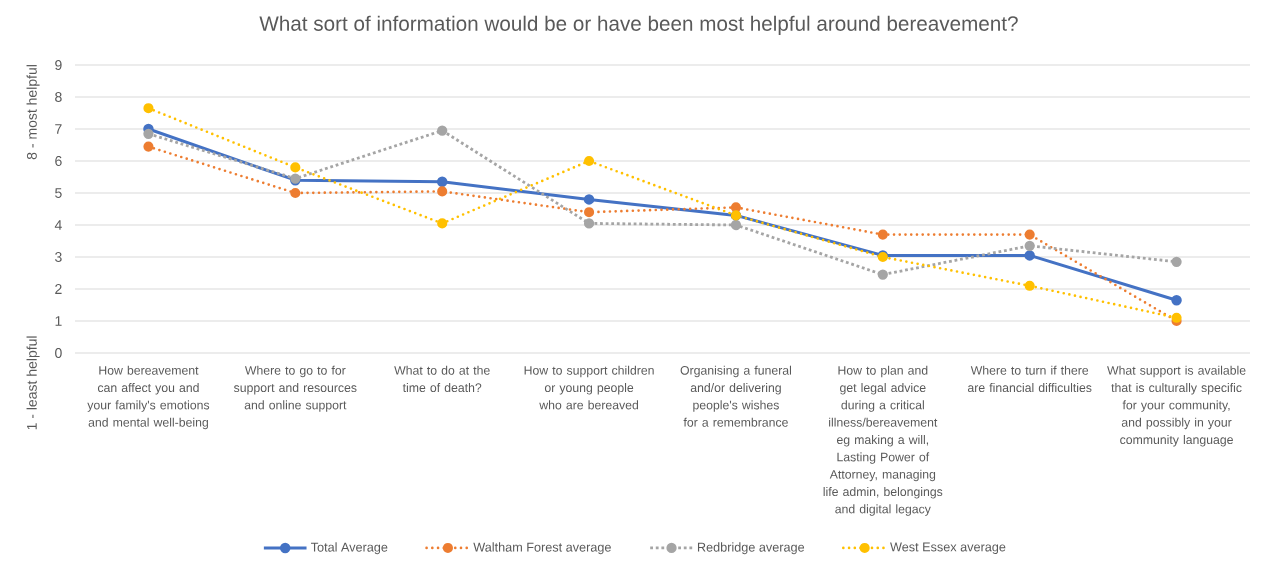 This screenshot has height=567, width=1268. What do you see at coordinates (58, 289) in the screenshot?
I see `y-tick-label: 2` at bounding box center [58, 289].